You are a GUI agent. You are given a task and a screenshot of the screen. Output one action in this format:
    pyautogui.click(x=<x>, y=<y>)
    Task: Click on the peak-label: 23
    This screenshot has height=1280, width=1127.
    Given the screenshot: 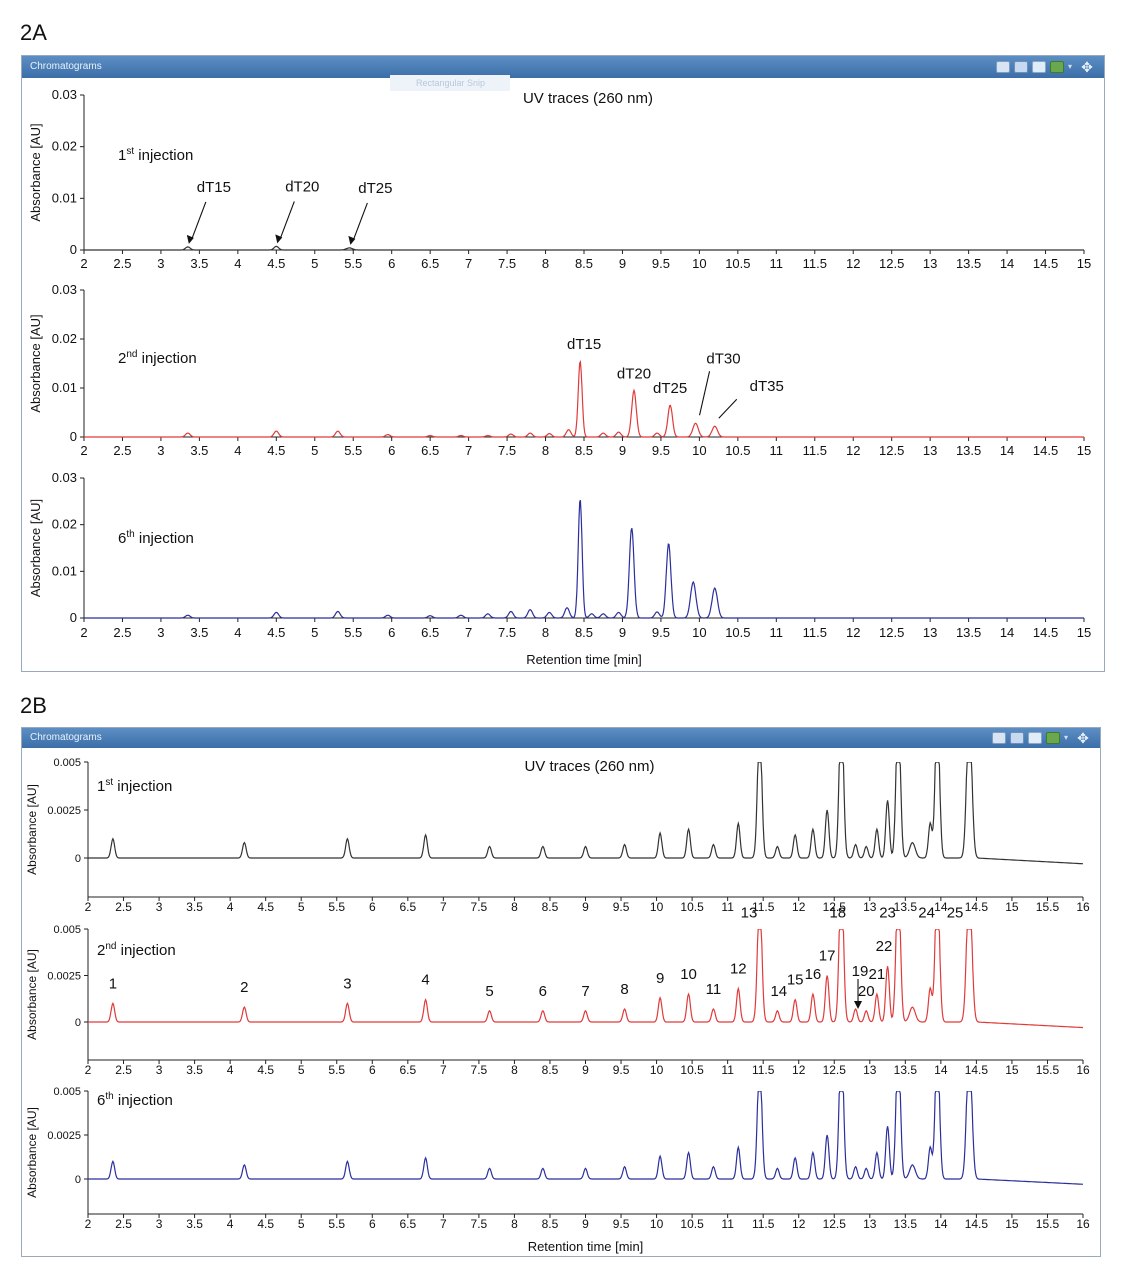 What is the action you would take?
    pyautogui.click(x=887, y=913)
    